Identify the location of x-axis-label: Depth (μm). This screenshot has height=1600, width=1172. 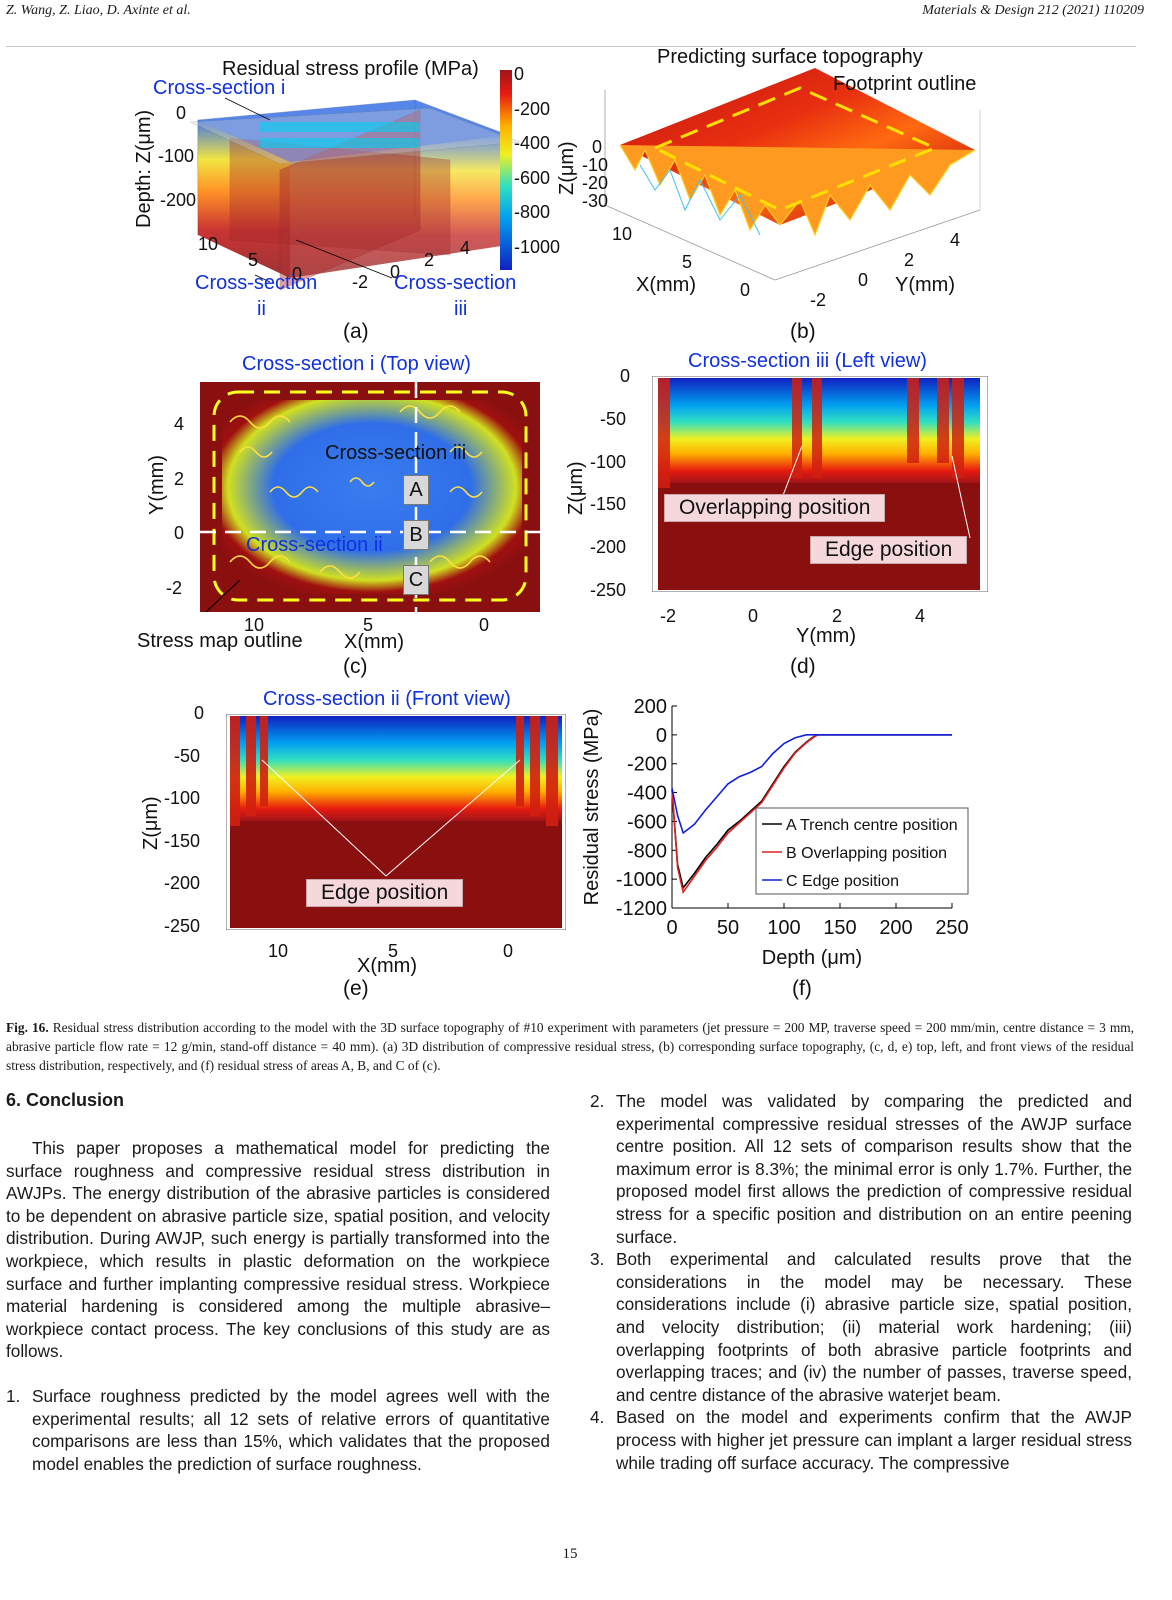
(812, 958).